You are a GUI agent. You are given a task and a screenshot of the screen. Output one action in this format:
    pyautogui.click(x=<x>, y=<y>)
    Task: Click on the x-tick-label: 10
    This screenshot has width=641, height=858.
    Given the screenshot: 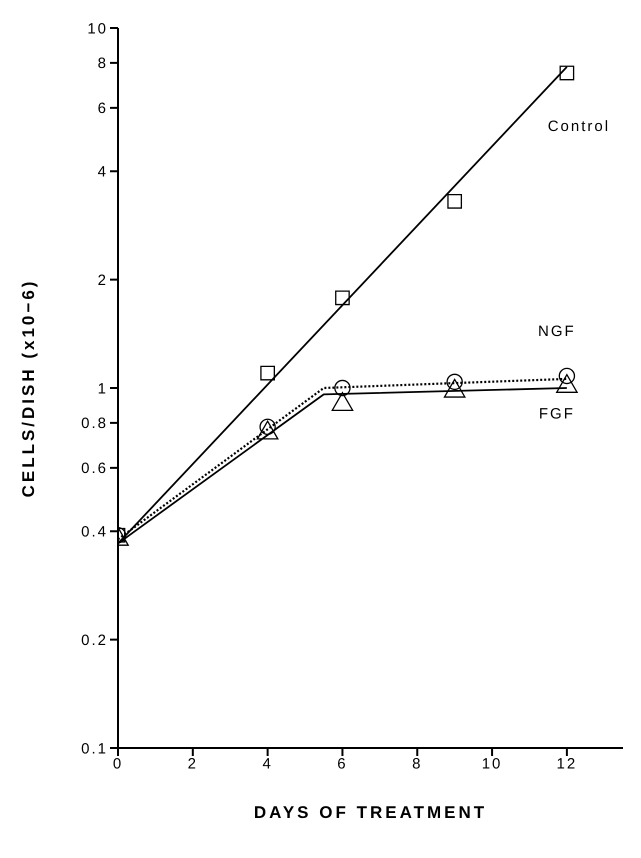 What is the action you would take?
    pyautogui.click(x=492, y=764)
    